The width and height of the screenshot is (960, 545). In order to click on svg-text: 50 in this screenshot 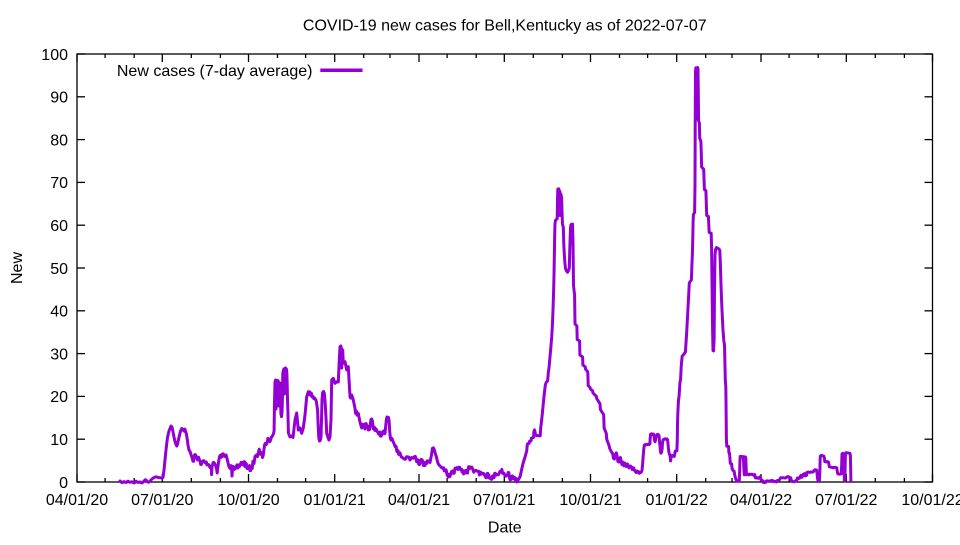, I will do `click(59, 269)`.